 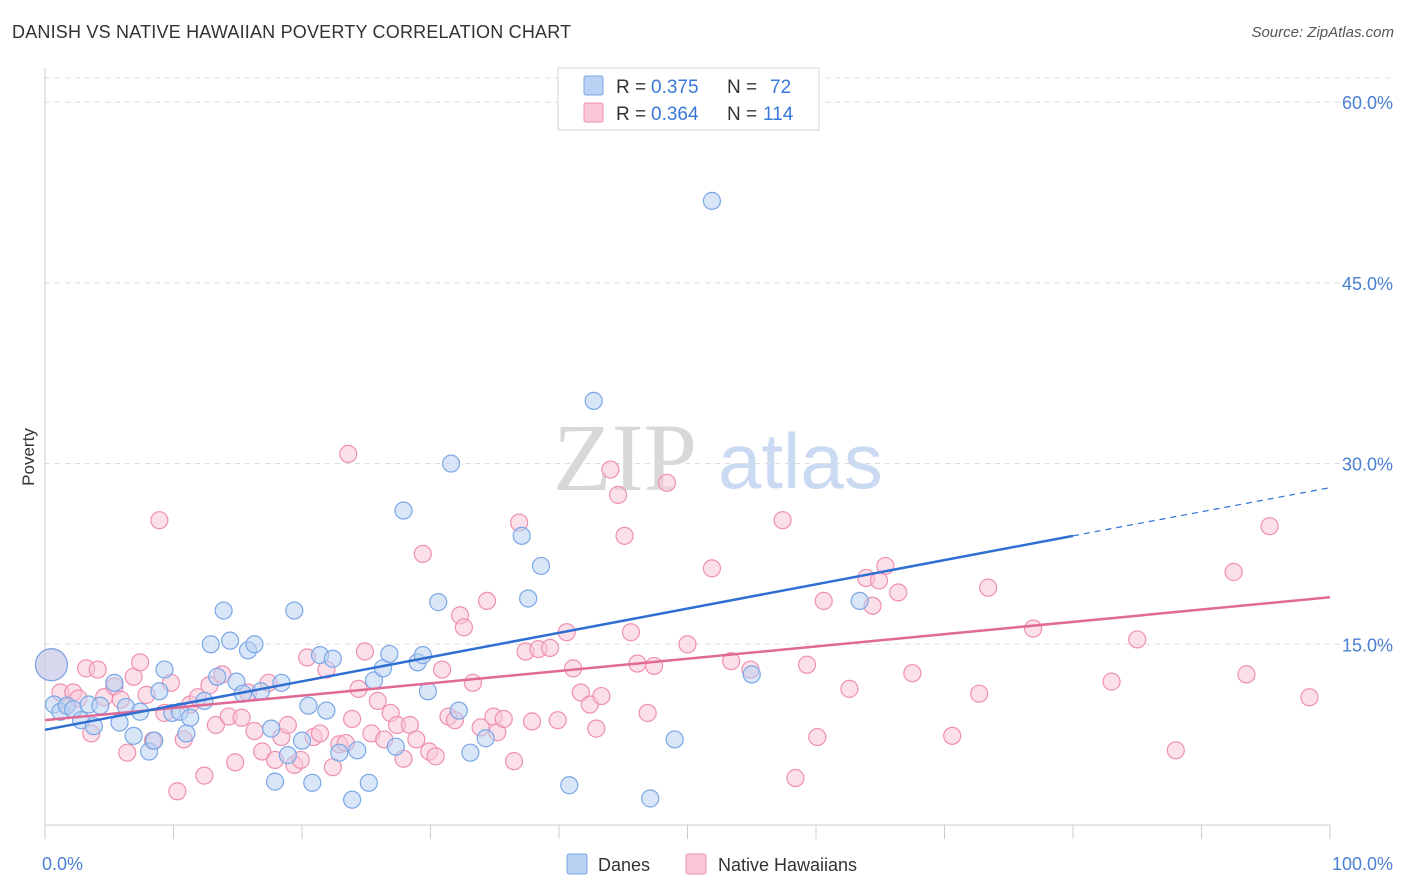 I want to click on legend-danes-swatch, so click(x=593, y=85).